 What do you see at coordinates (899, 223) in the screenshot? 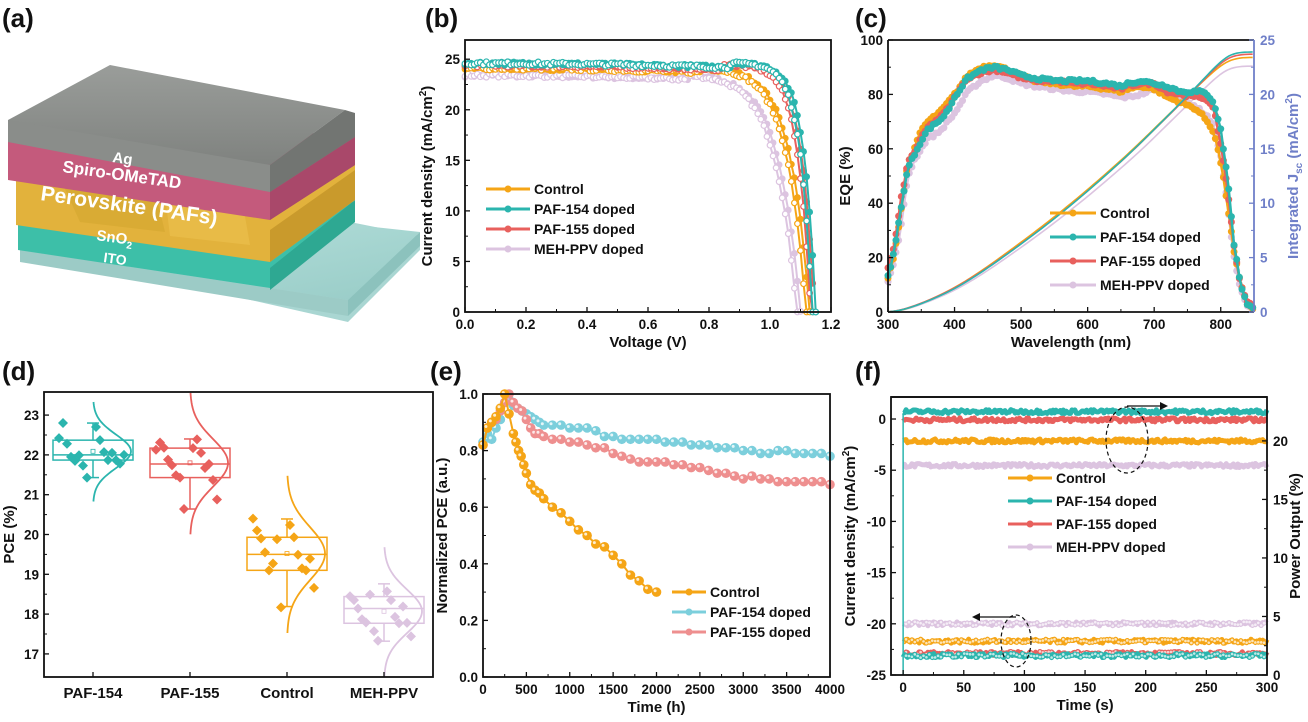
I see `eqe-point` at bounding box center [899, 223].